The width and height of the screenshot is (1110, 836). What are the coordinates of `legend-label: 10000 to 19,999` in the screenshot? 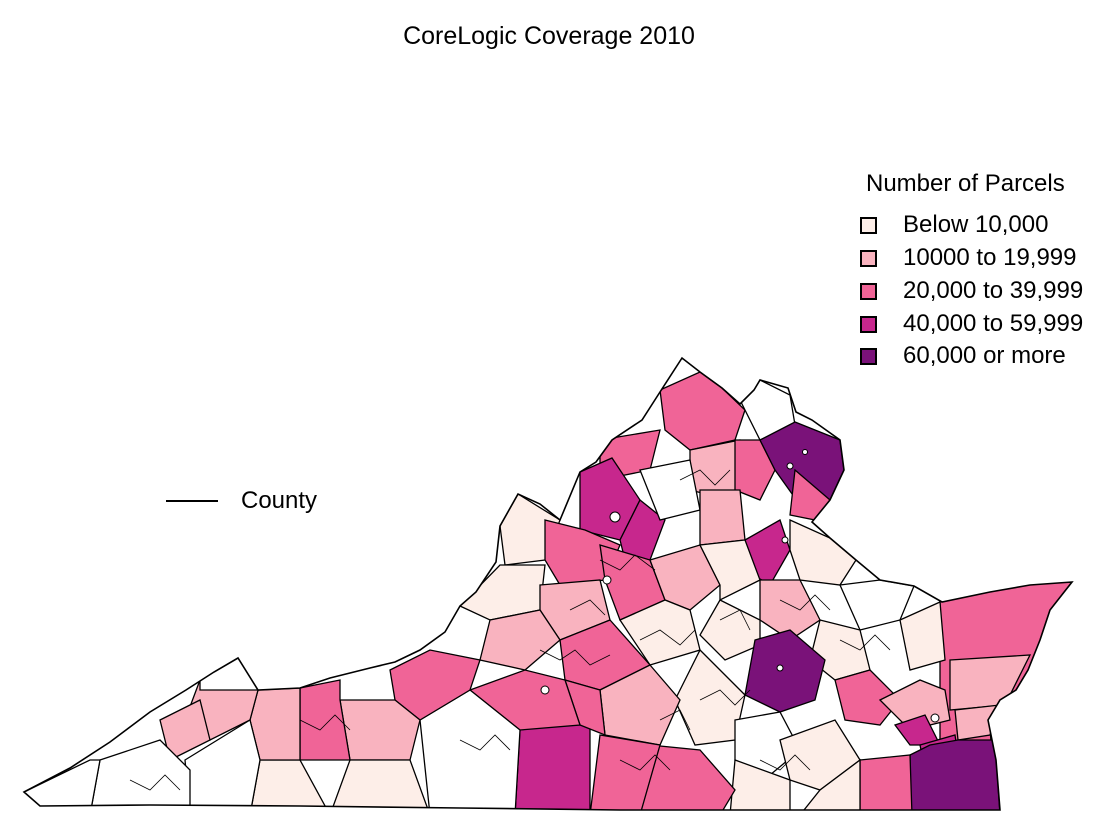 It's located at (990, 257).